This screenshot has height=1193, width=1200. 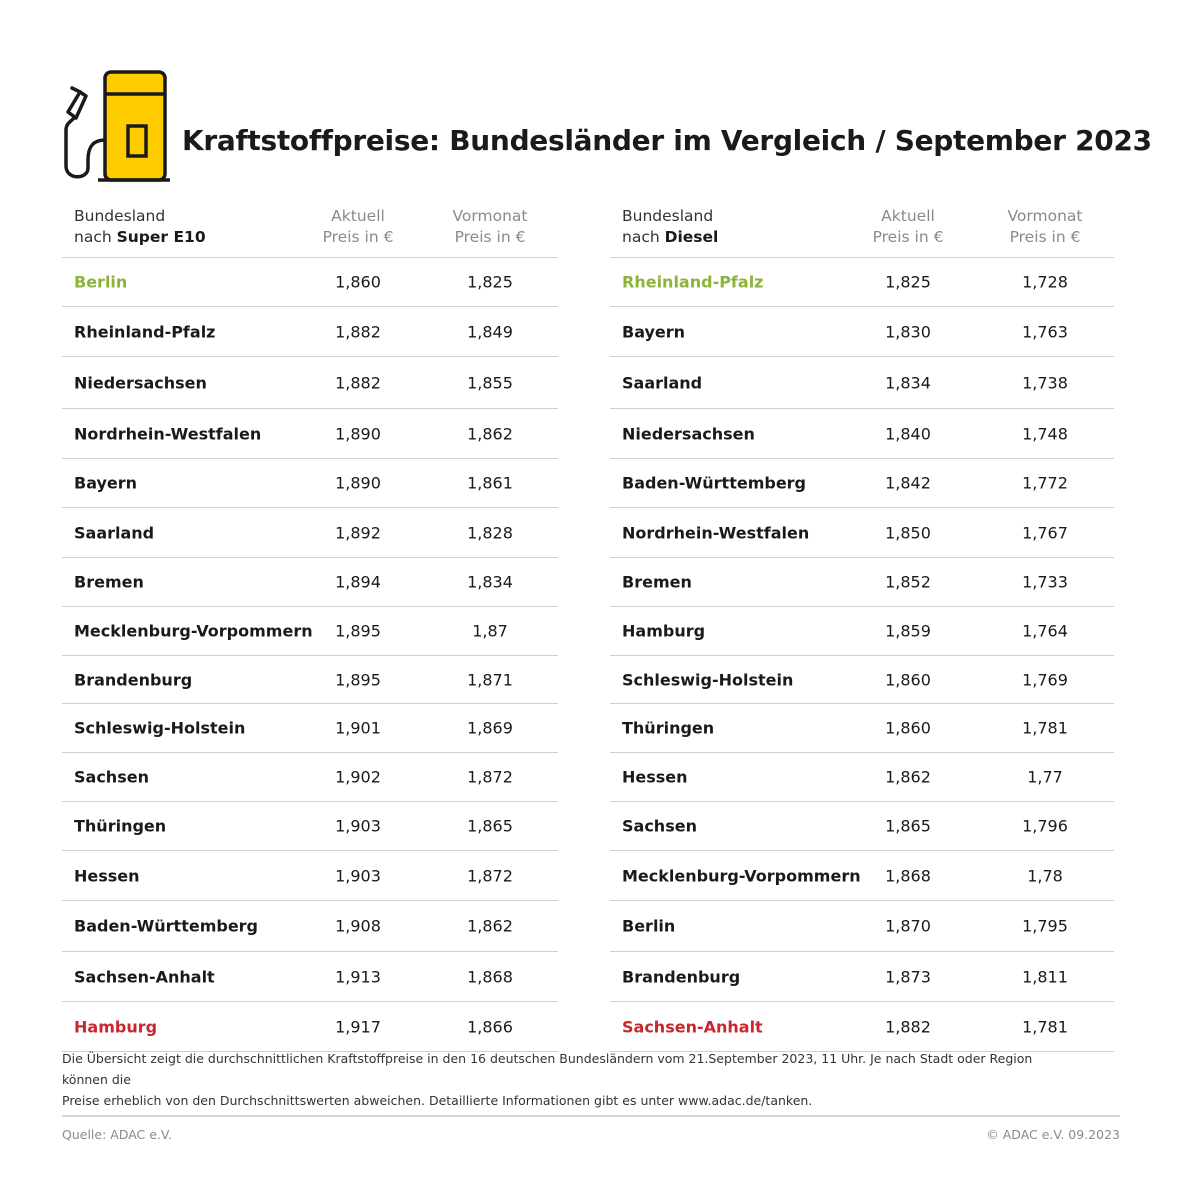 What do you see at coordinates (490, 631) in the screenshot?
I see `previous-price: 1,87` at bounding box center [490, 631].